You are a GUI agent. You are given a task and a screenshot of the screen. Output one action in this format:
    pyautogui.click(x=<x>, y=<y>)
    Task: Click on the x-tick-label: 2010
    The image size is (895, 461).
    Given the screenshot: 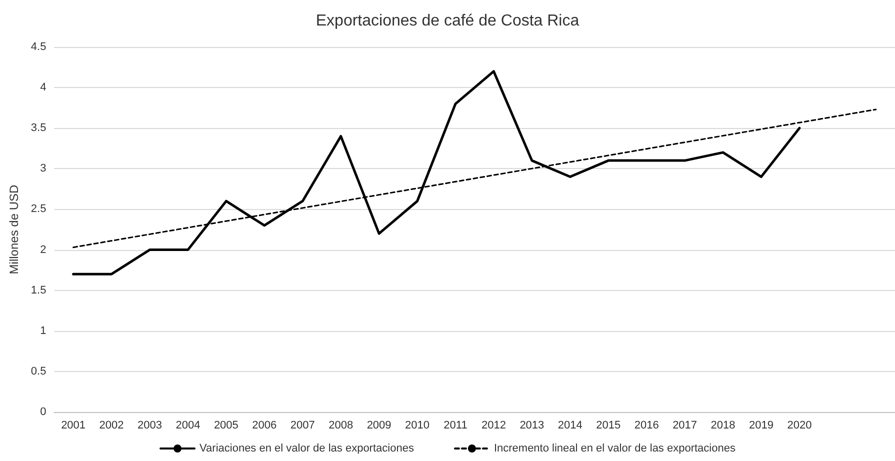 What is the action you would take?
    pyautogui.click(x=417, y=426)
    